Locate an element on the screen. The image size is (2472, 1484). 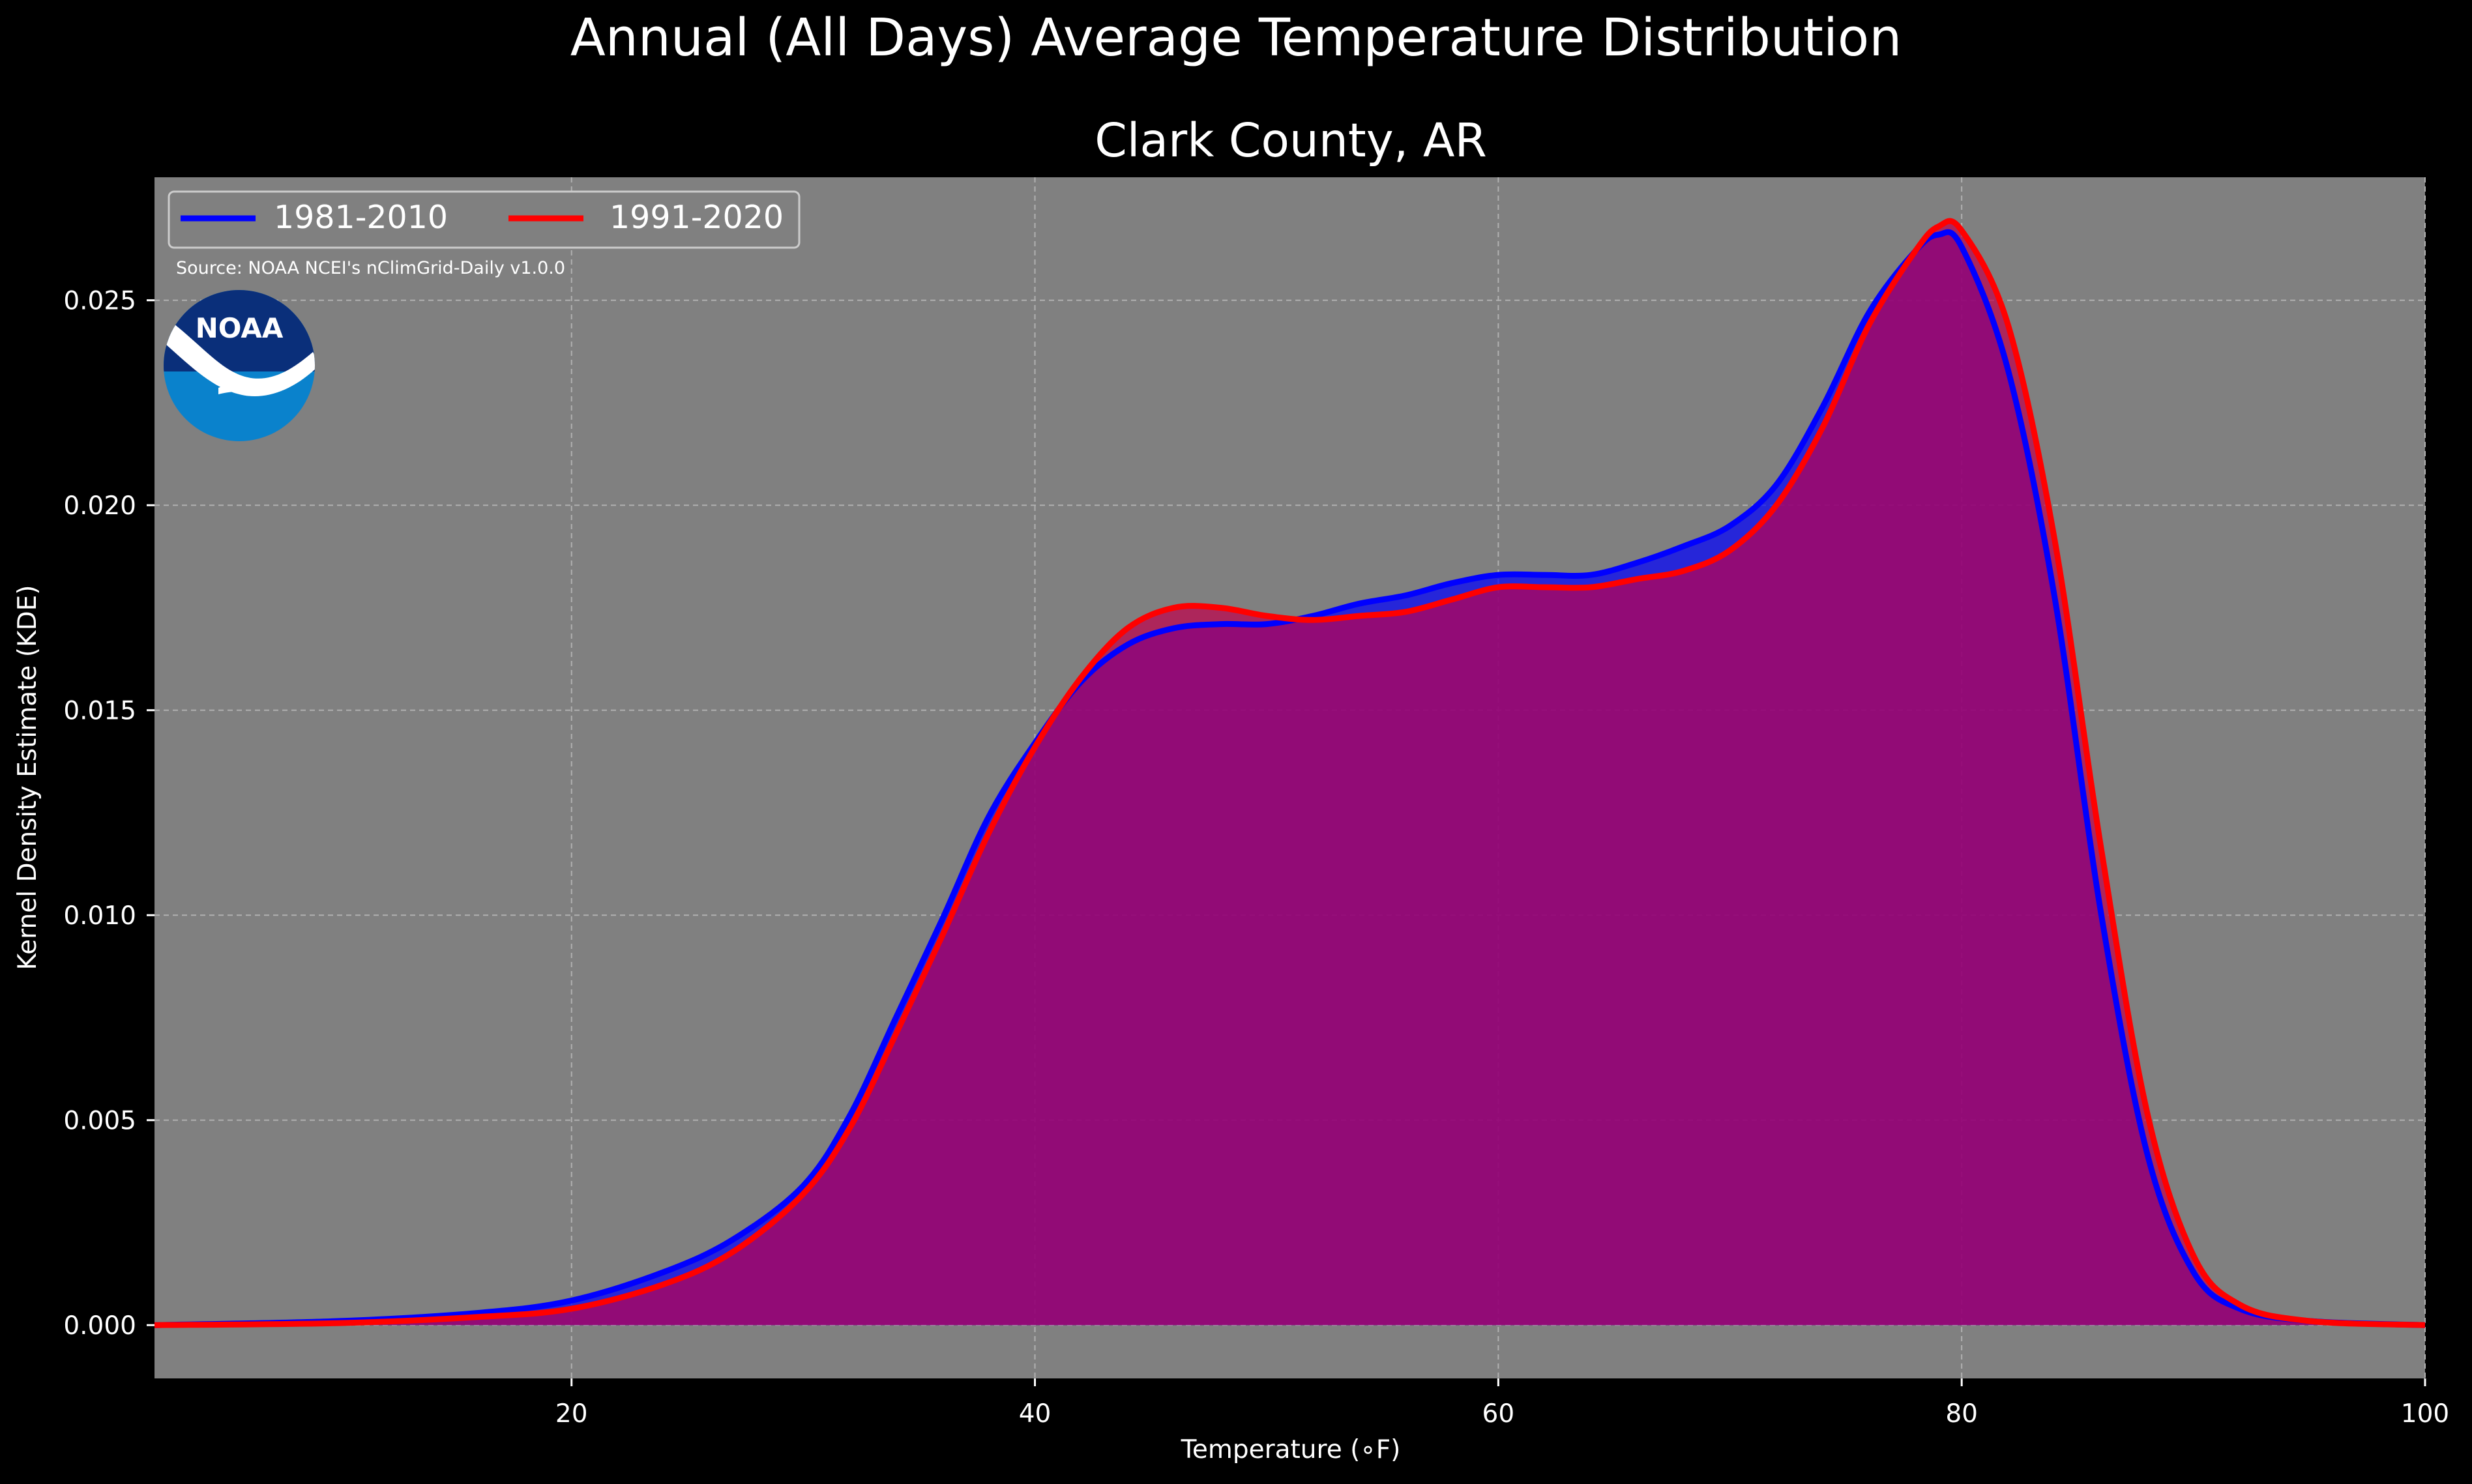
x-tick-label: 60 is located at coordinates (1498, 1414).